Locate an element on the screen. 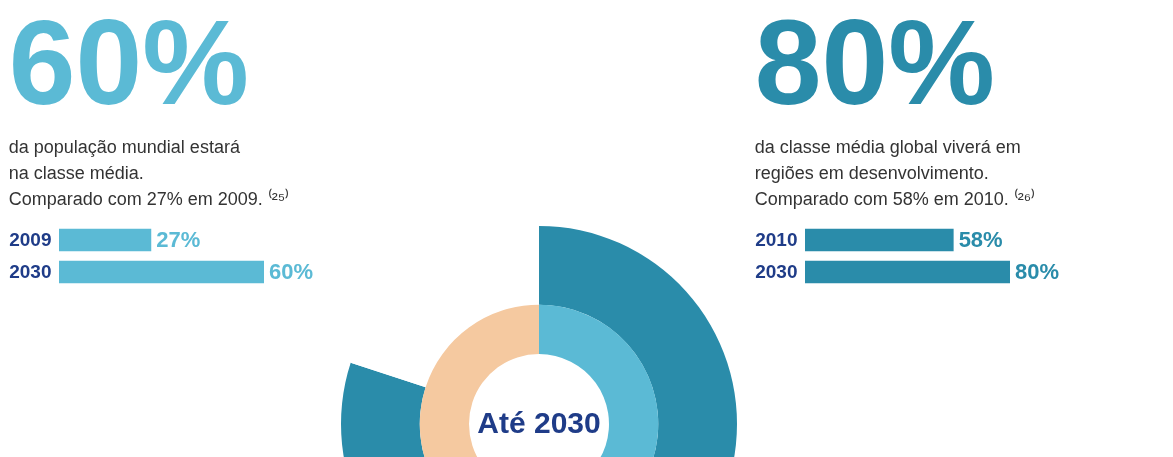  y-tick-label: 2009 is located at coordinates (30, 239).